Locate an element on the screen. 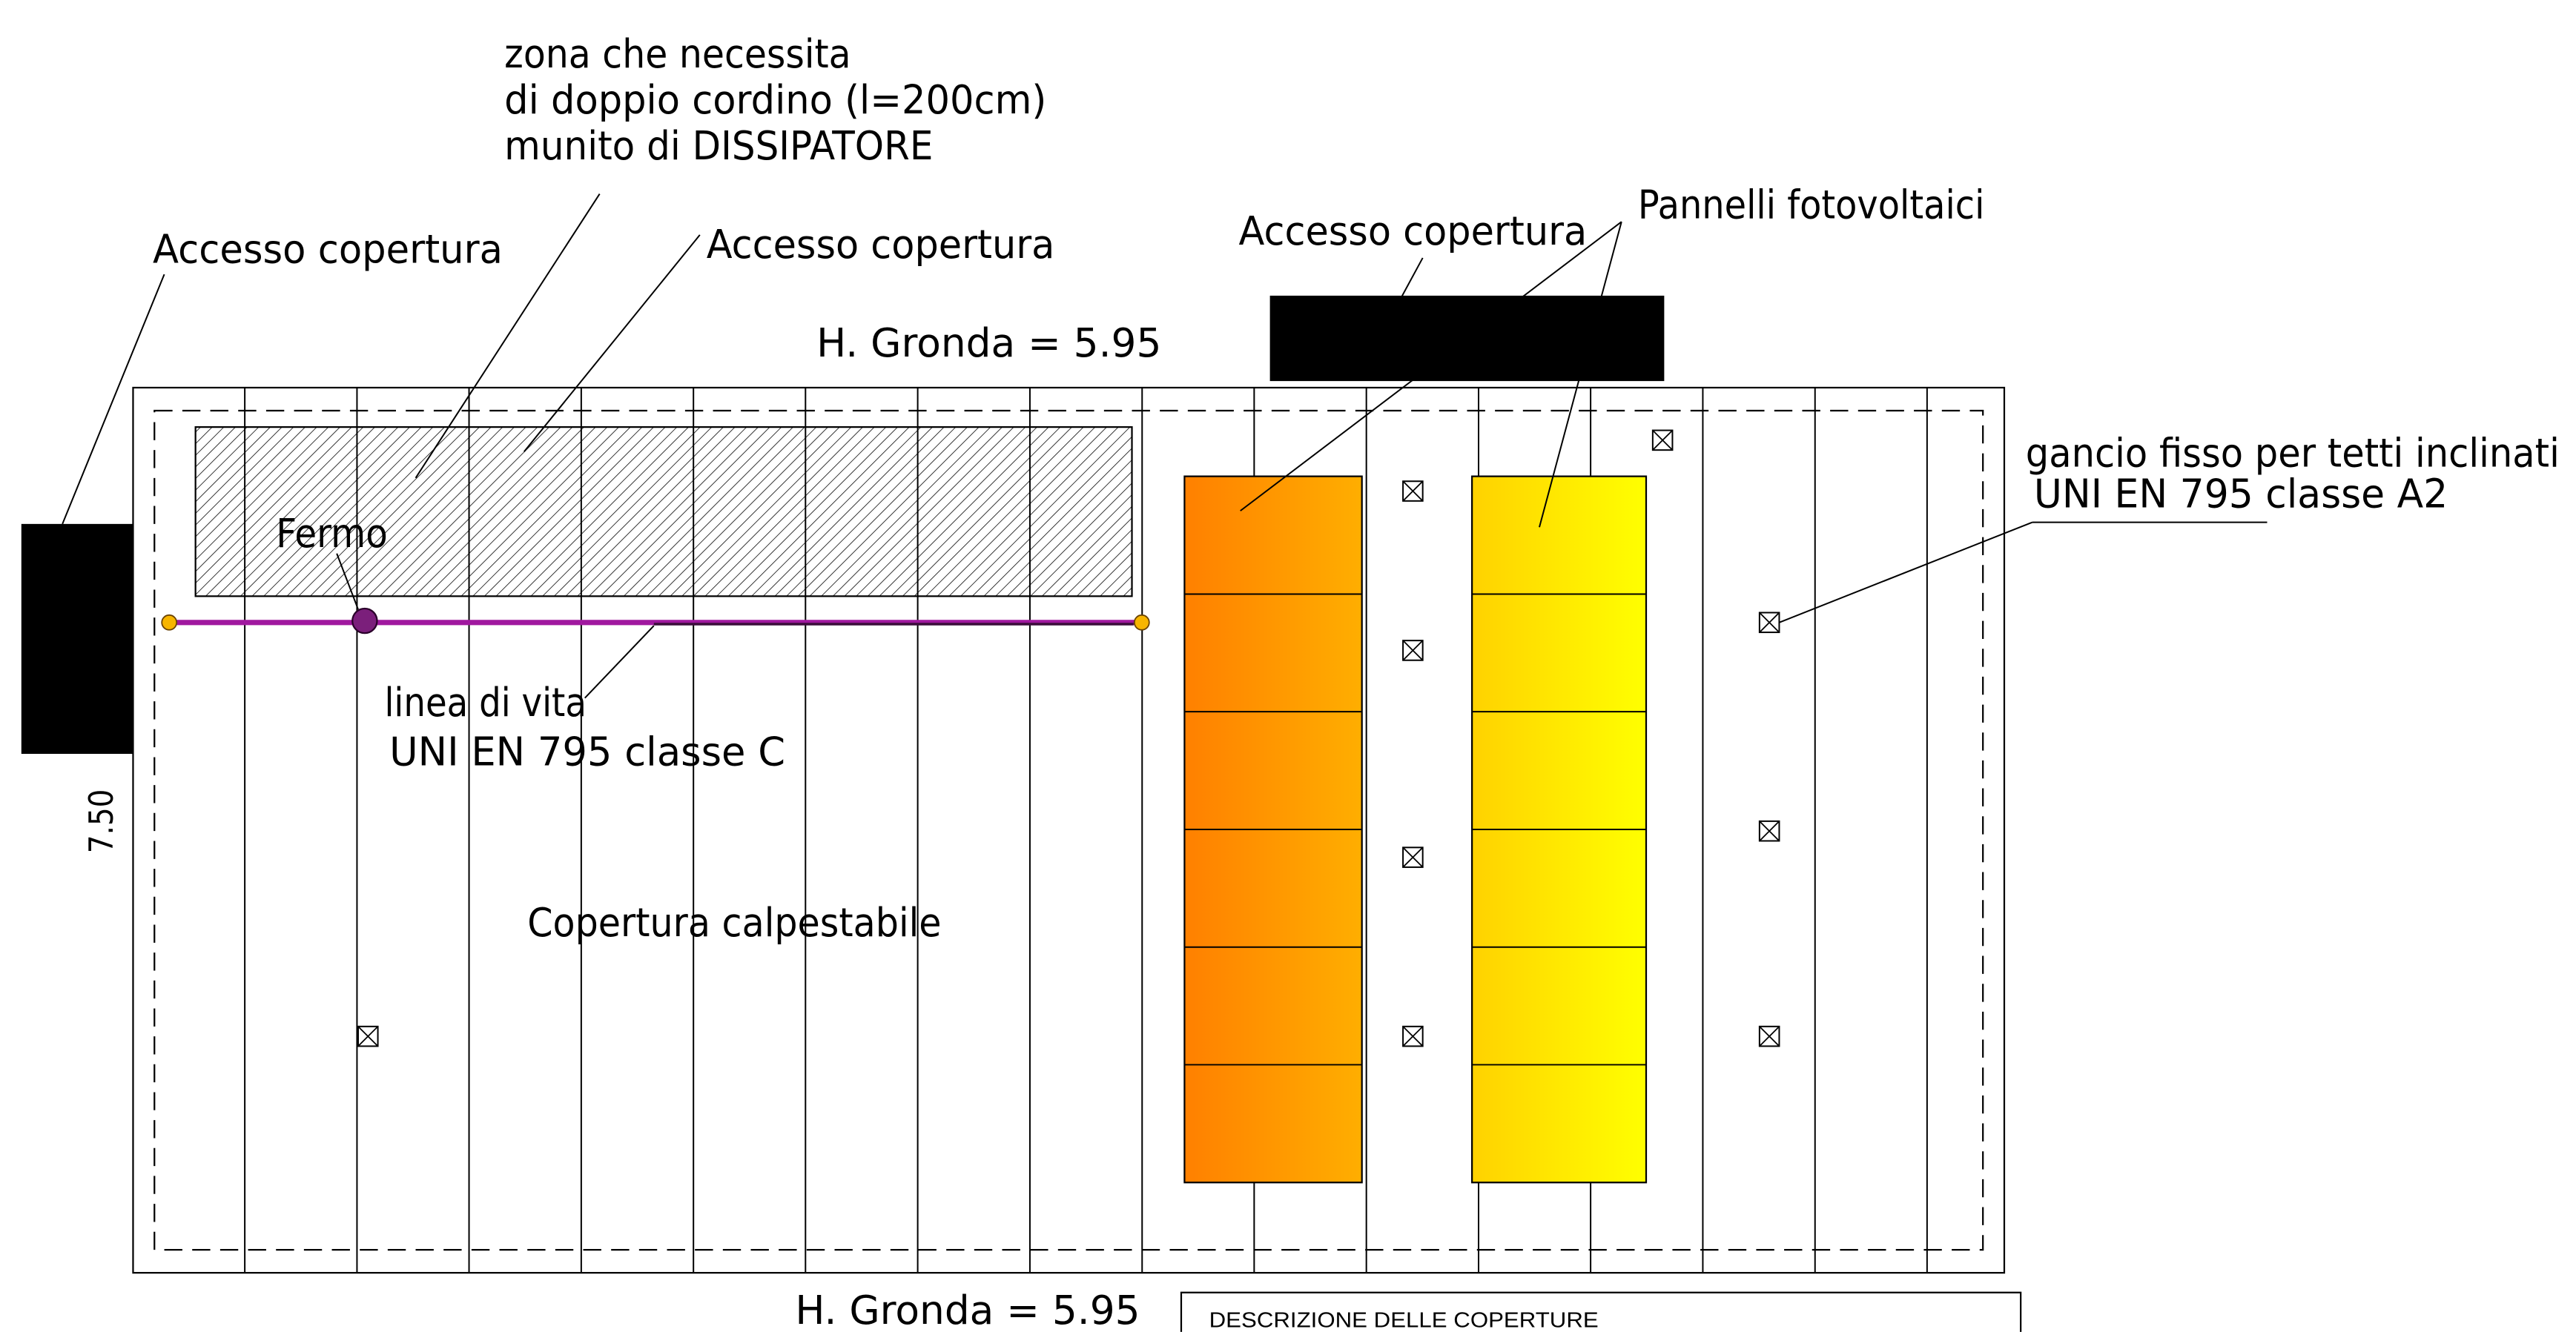  roof-access-top is located at coordinates (1467, 339).